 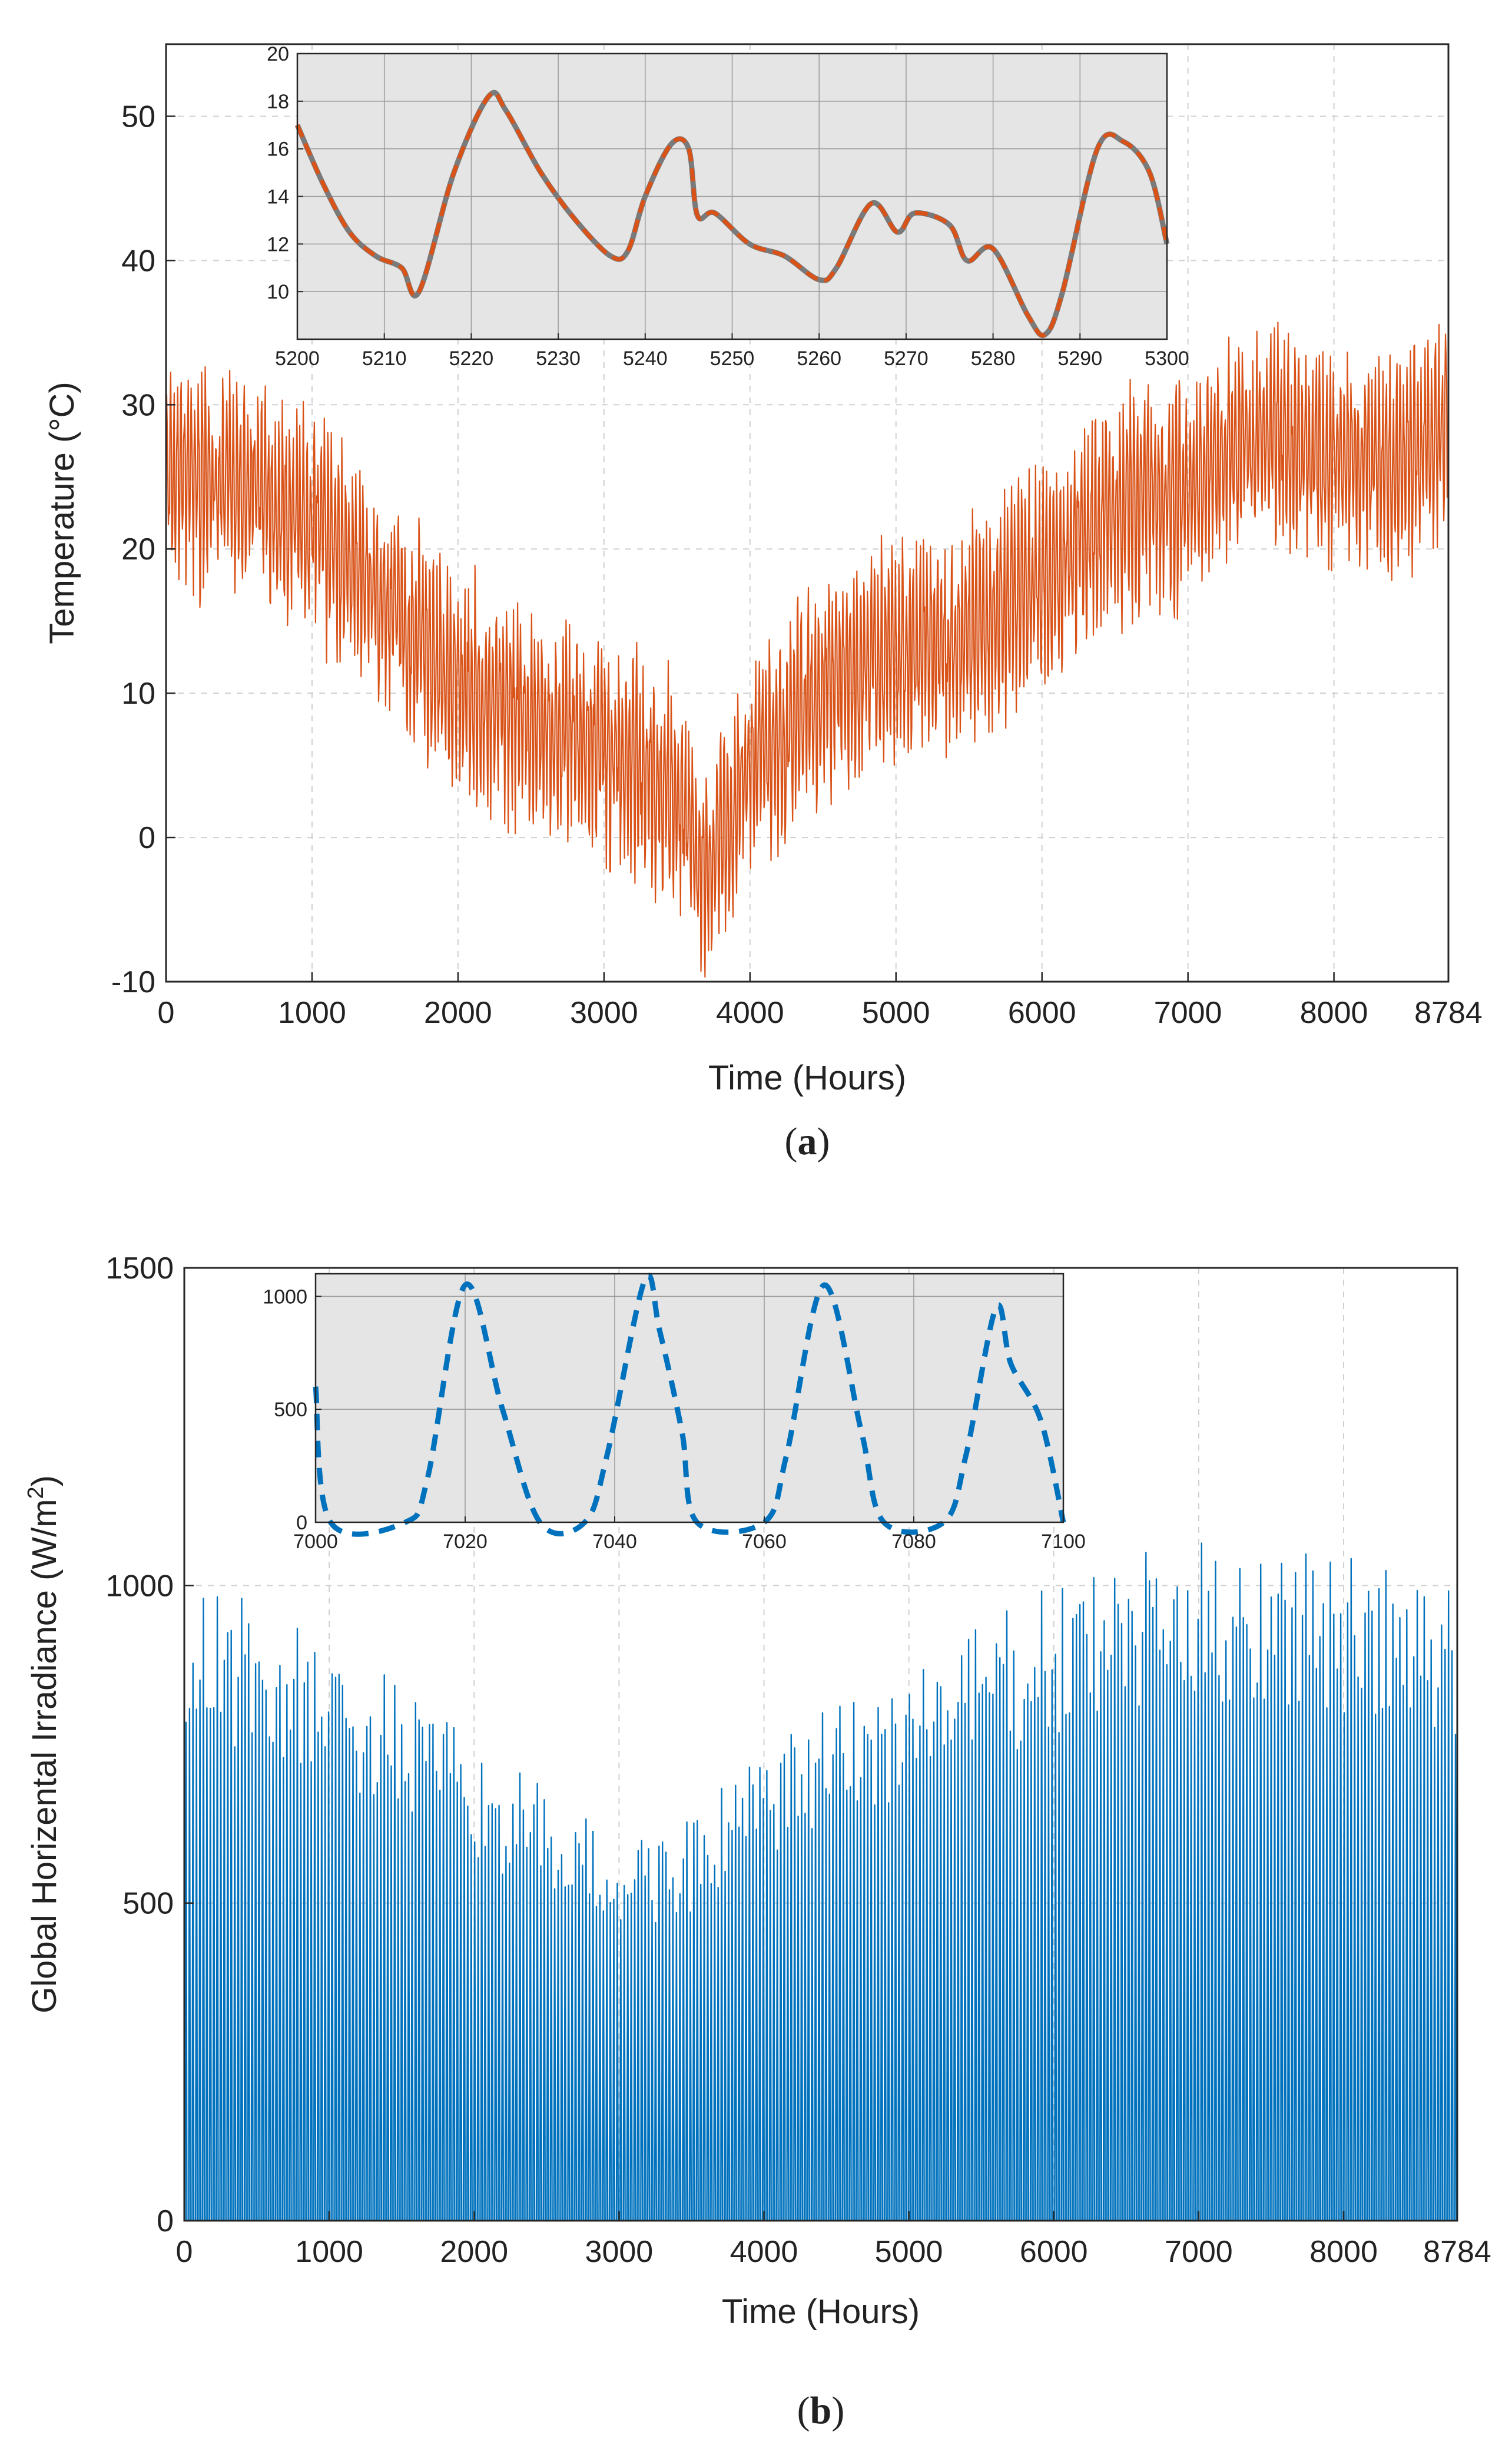 What do you see at coordinates (139, 1268) in the screenshot?
I see `y-tick-label: 1500` at bounding box center [139, 1268].